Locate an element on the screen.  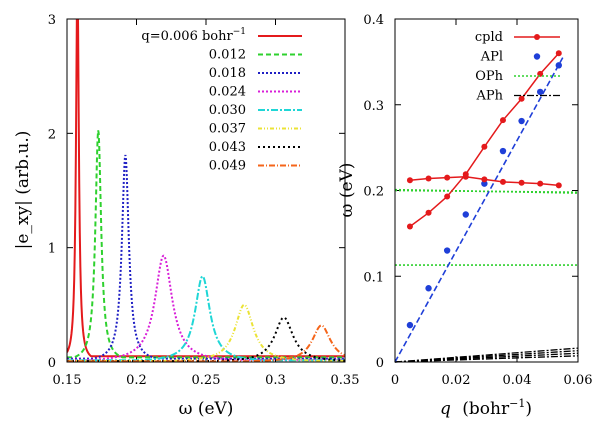
legend-label: 0.030 is located at coordinates (227, 110).